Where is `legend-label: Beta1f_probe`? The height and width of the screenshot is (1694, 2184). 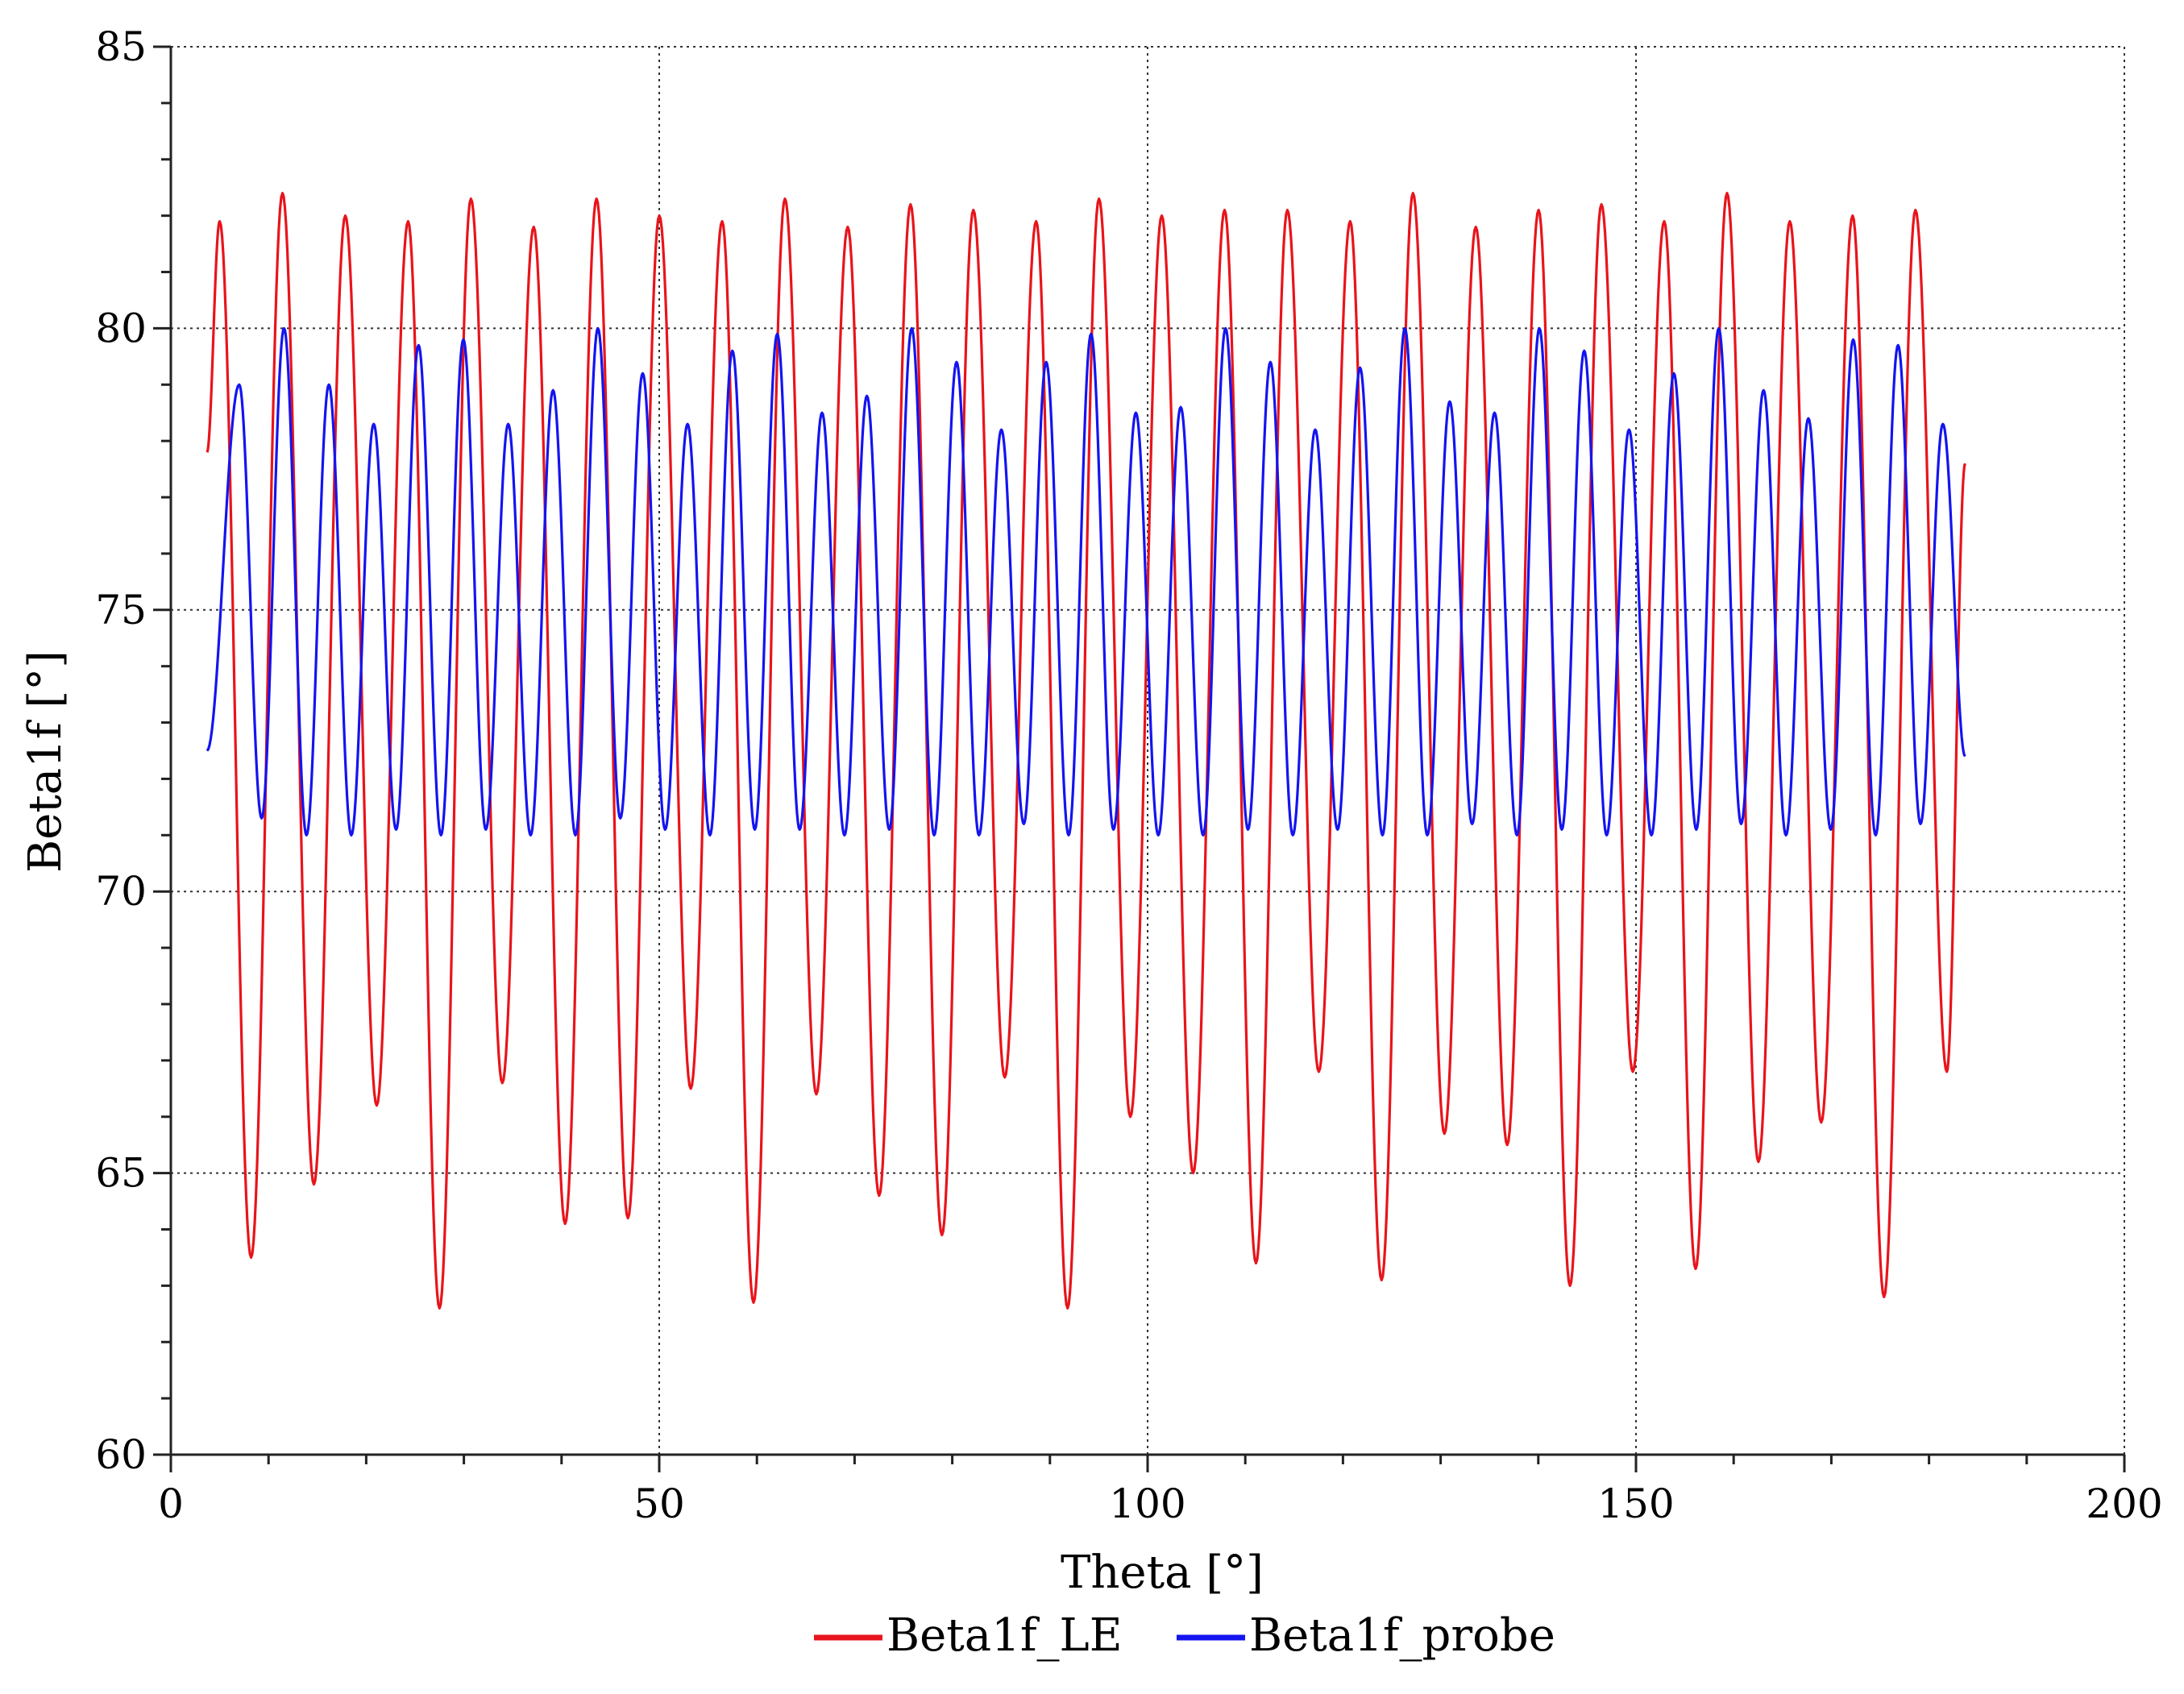
legend-label: Beta1f_probe is located at coordinates (1402, 1635).